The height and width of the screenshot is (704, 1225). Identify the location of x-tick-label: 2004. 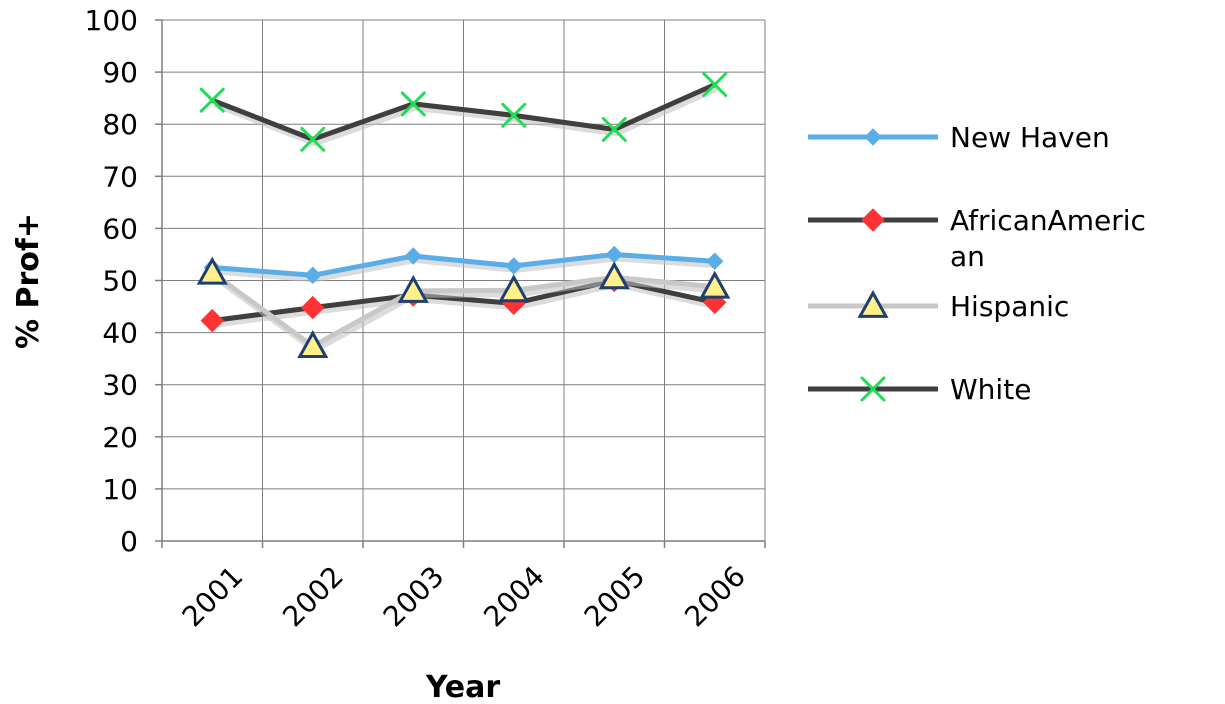
(514, 597).